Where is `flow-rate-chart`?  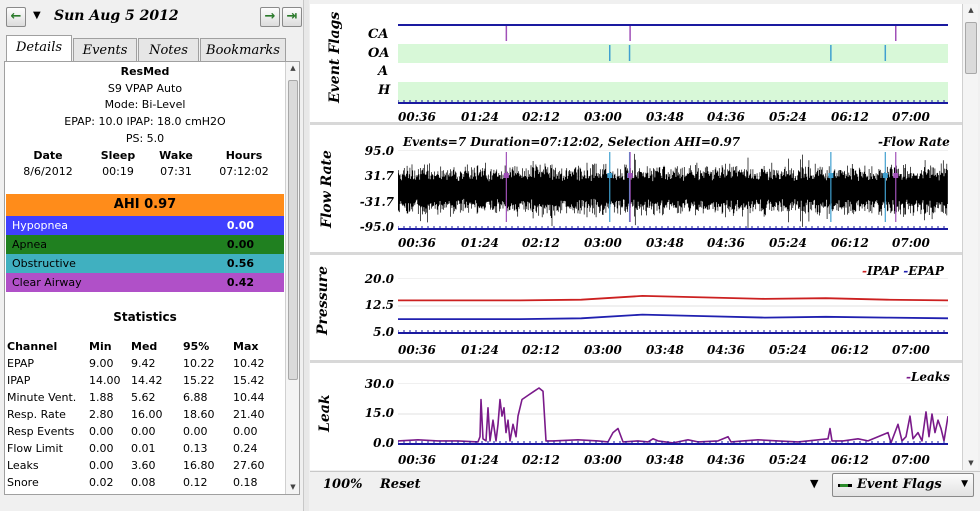
flow-rate-chart is located at coordinates (673, 190).